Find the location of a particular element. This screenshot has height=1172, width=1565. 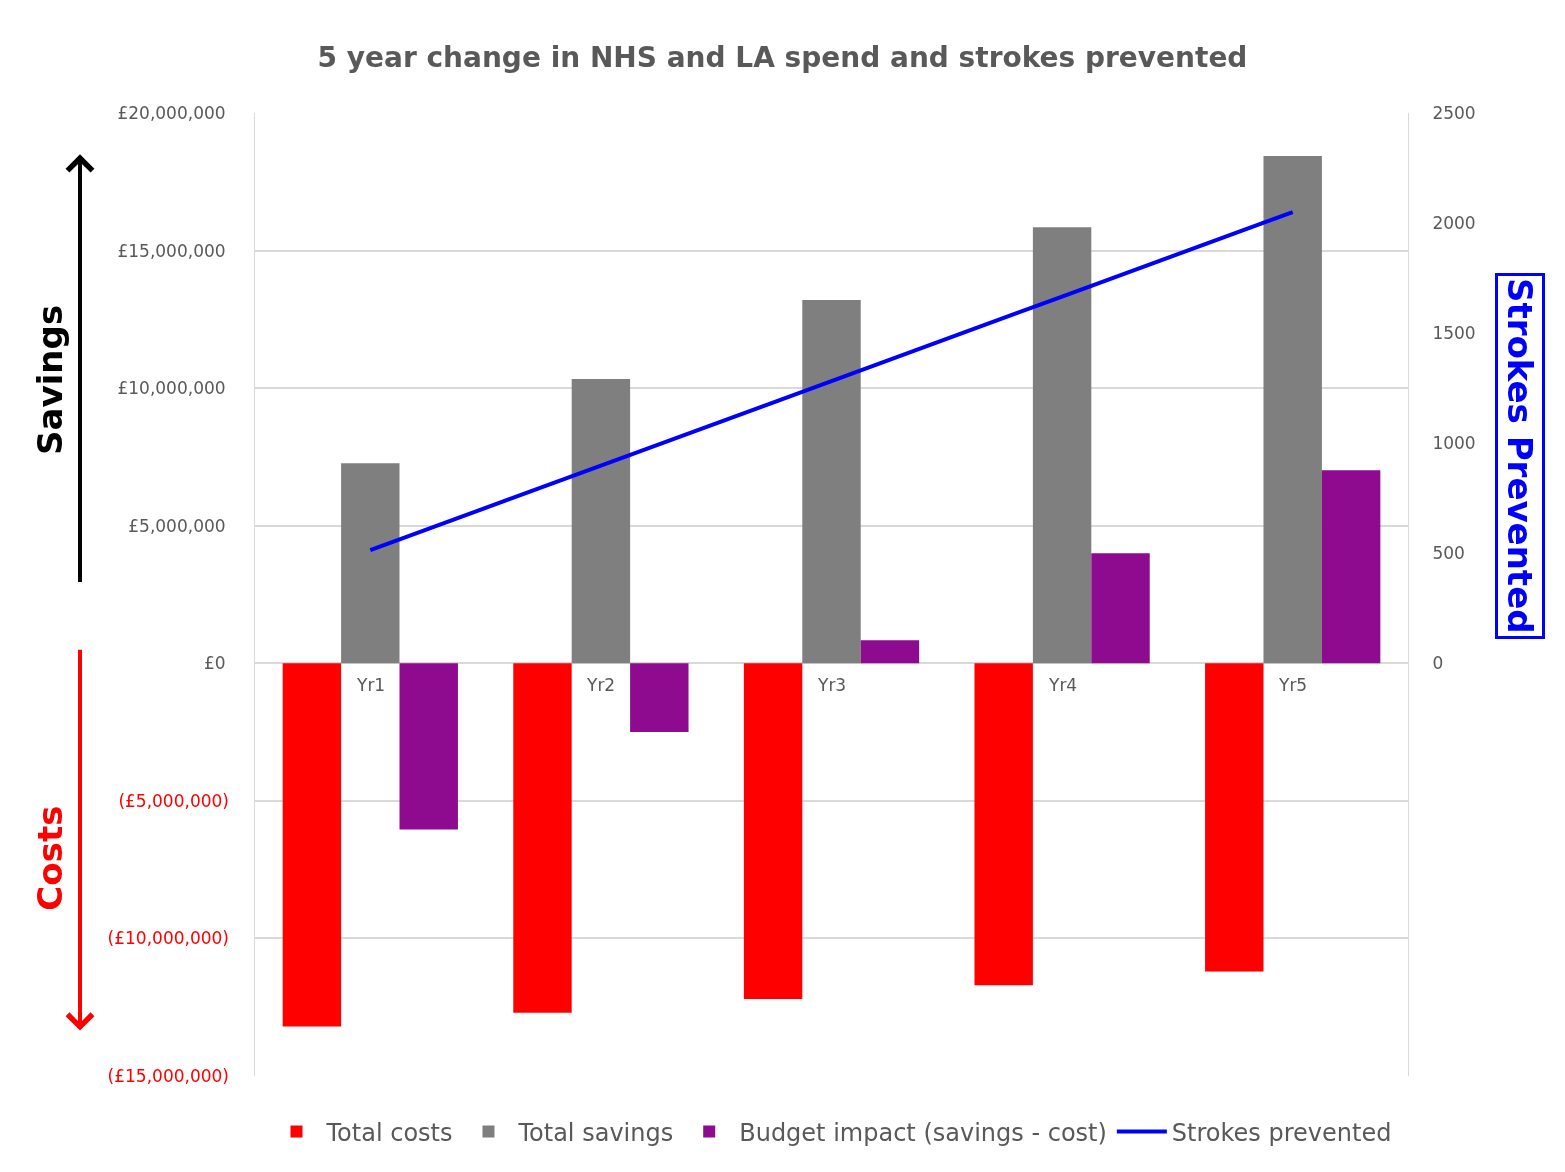

y-tick-label: £20,000,000 is located at coordinates (171, 112).